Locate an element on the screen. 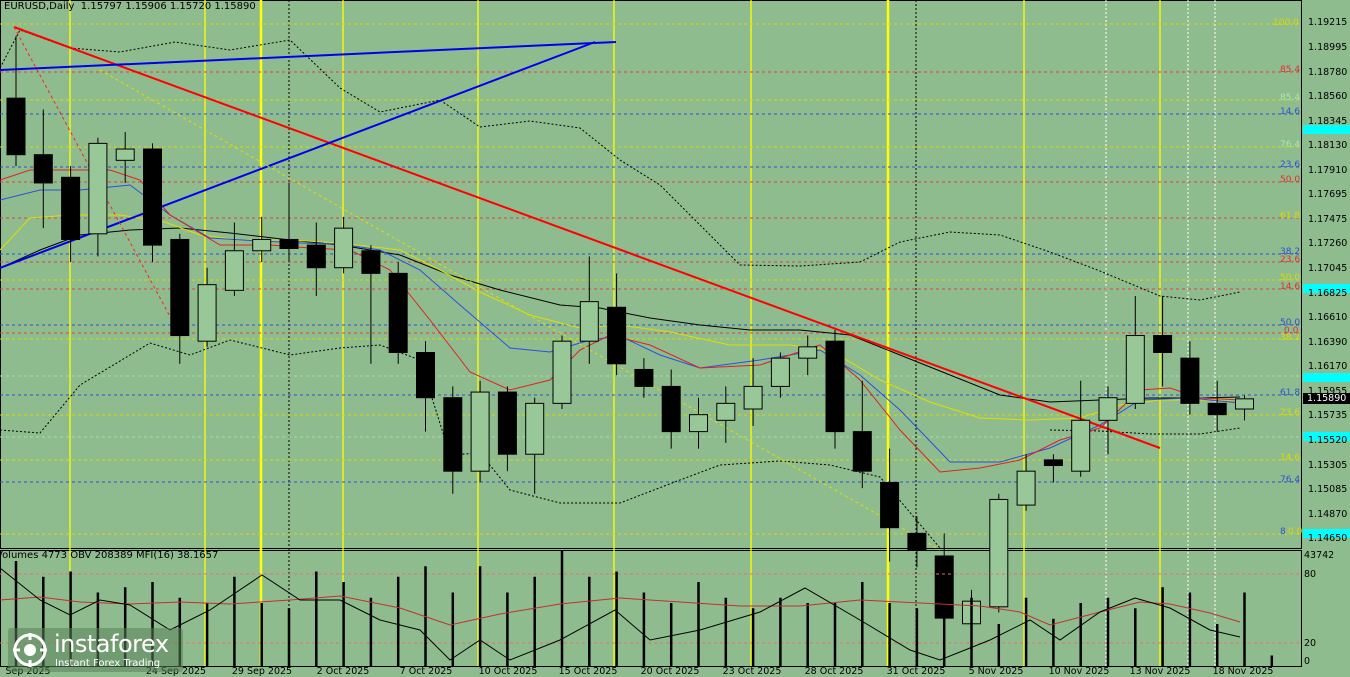 The width and height of the screenshot is (1350, 677). price-tick: 1.16170 is located at coordinates (1328, 366).